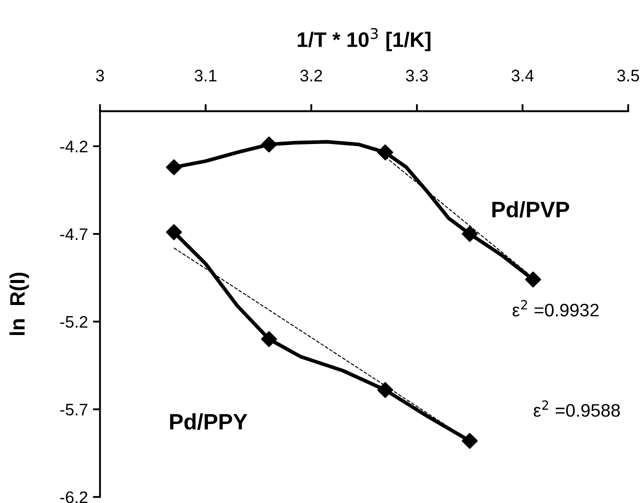  Describe the element at coordinates (74, 497) in the screenshot. I see `y-tick-label: -6.2` at that location.